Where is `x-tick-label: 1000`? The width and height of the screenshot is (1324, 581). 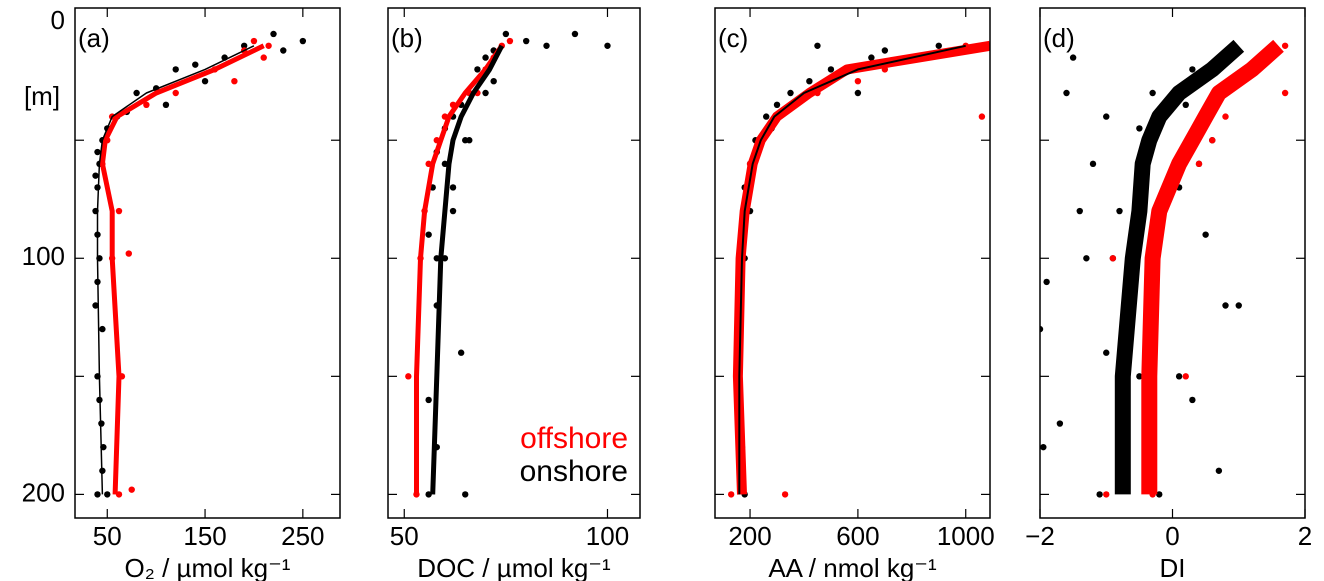
x-tick-label: 1000 is located at coordinates (966, 536).